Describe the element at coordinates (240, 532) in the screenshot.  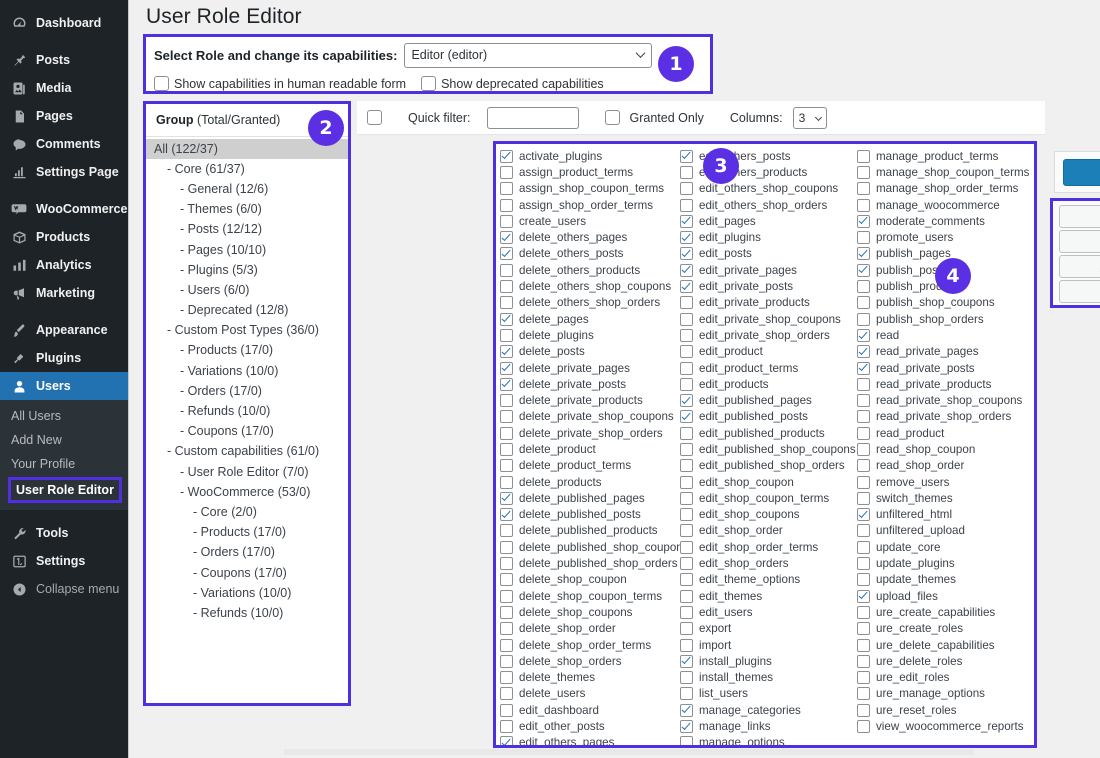
I see `group-tree-item: - Products (17/0)` at that location.